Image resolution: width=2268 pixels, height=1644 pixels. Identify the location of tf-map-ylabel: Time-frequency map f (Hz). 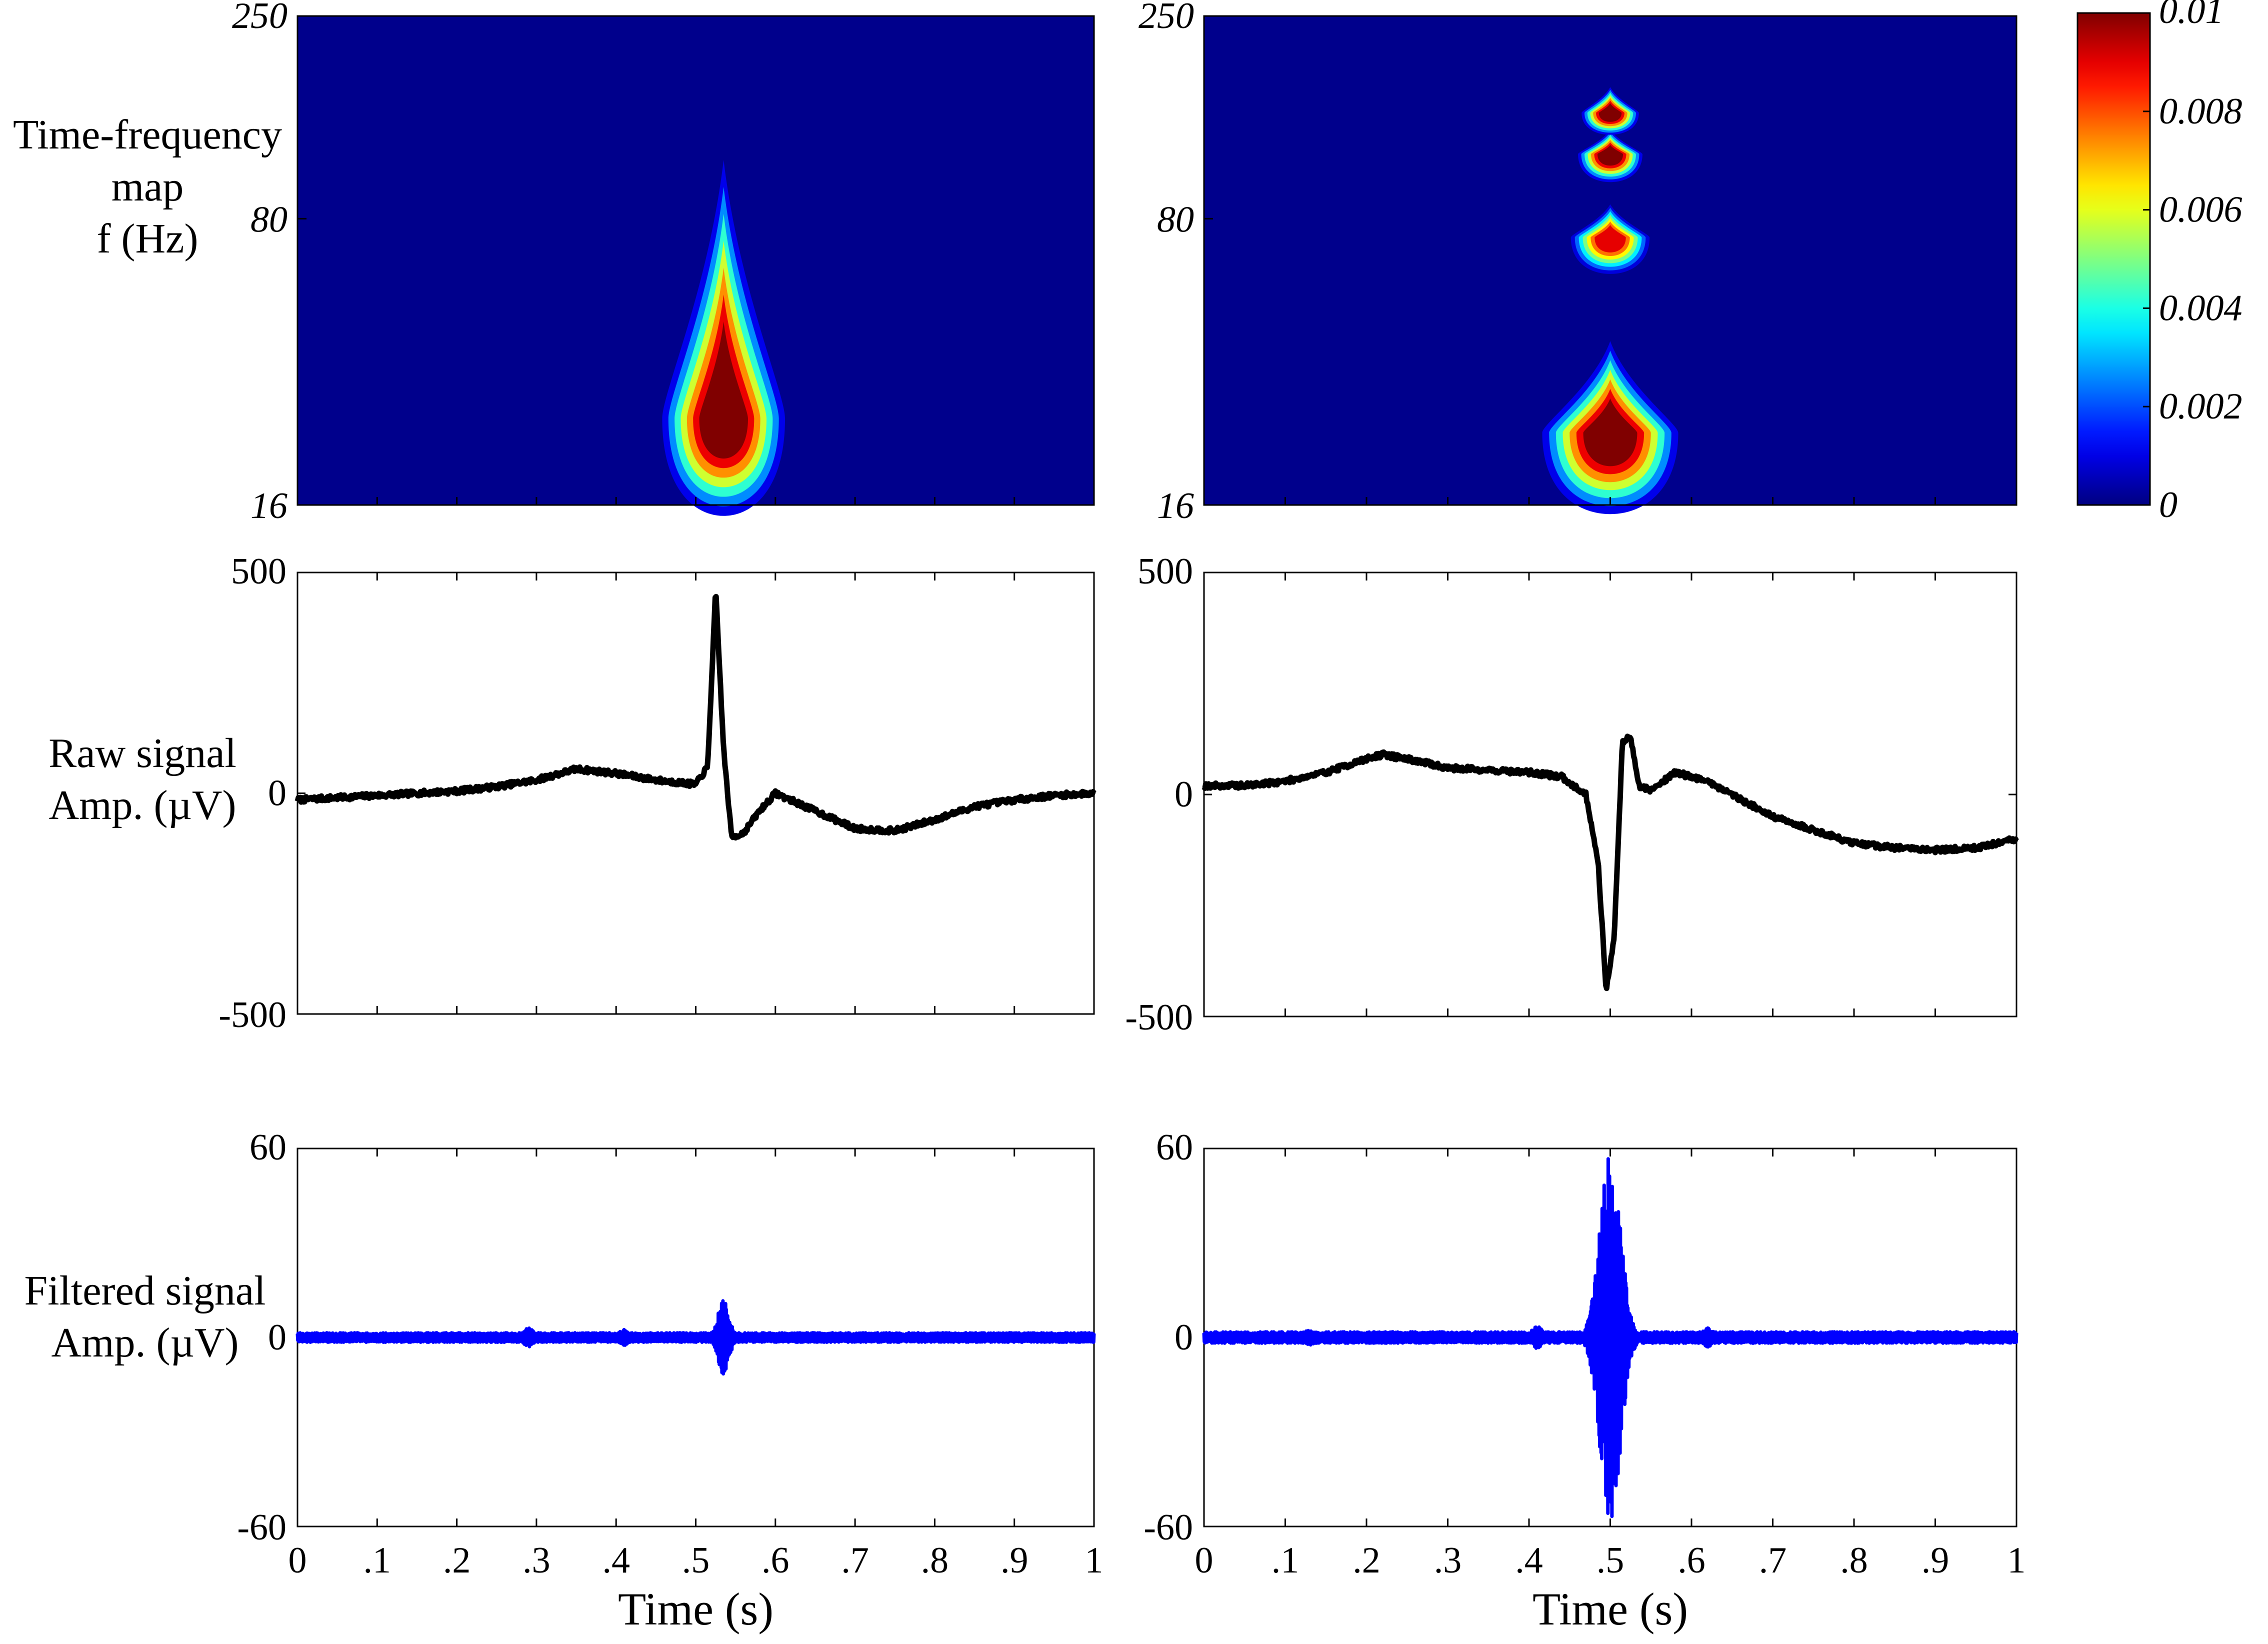
(147, 187).